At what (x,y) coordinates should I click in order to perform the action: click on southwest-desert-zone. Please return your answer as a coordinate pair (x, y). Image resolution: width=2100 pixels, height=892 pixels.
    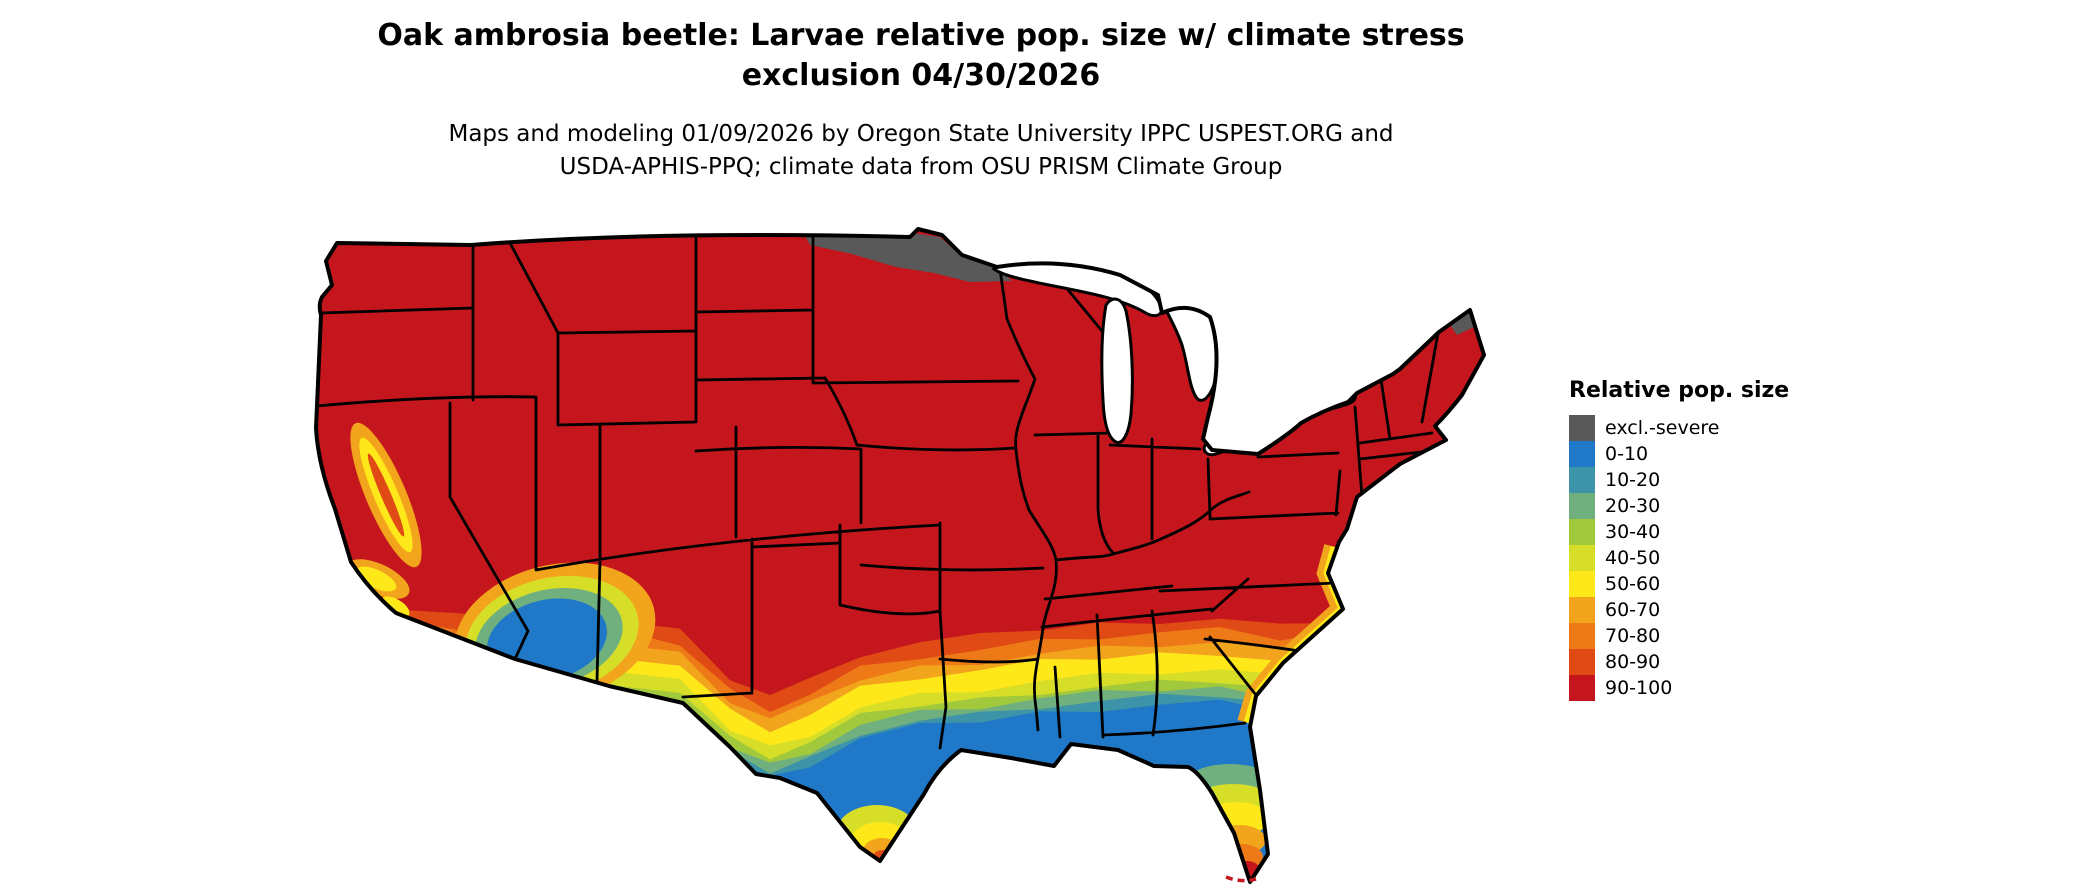
    Looking at the image, I should click on (555, 633).